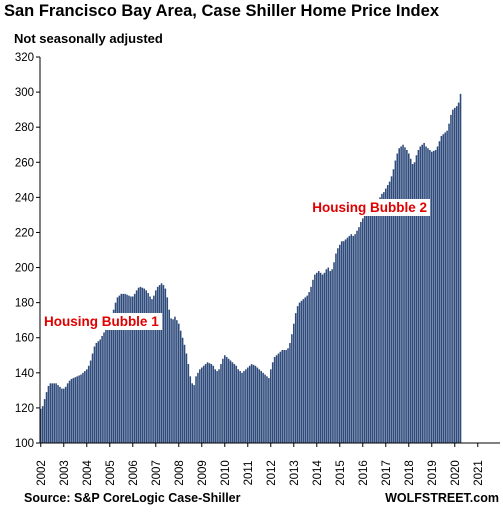 The height and width of the screenshot is (514, 503). I want to click on annotation-label: Housing Bubble 2, so click(369, 207).